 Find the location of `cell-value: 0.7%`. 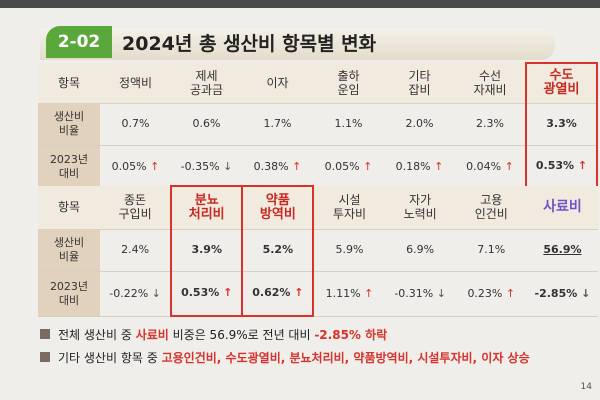

cell-value: 0.7% is located at coordinates (135, 123).